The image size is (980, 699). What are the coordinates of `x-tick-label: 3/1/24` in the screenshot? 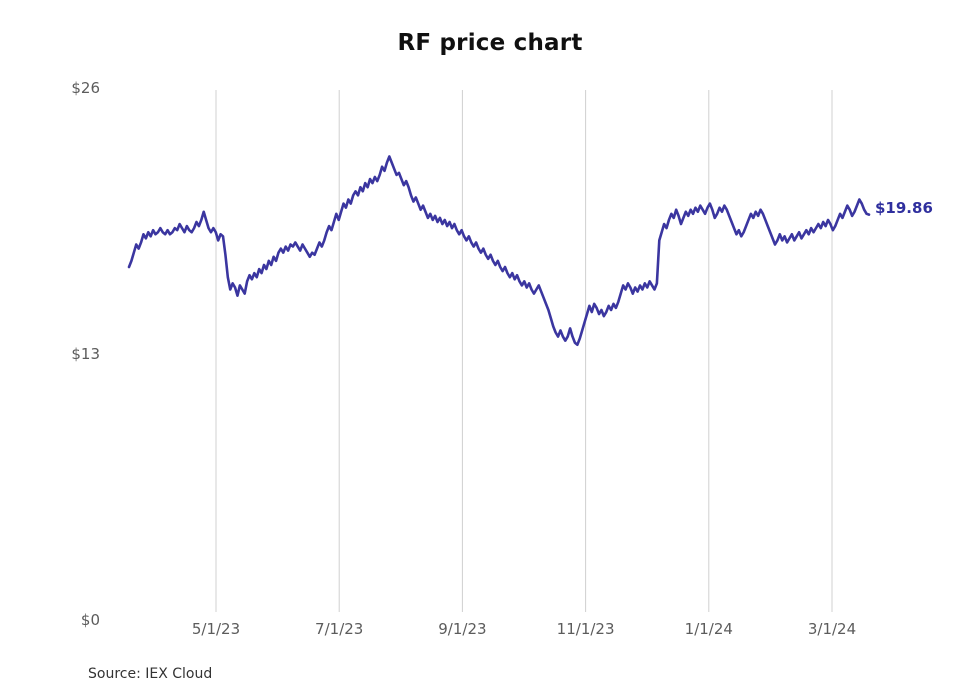 It's located at (832, 629).